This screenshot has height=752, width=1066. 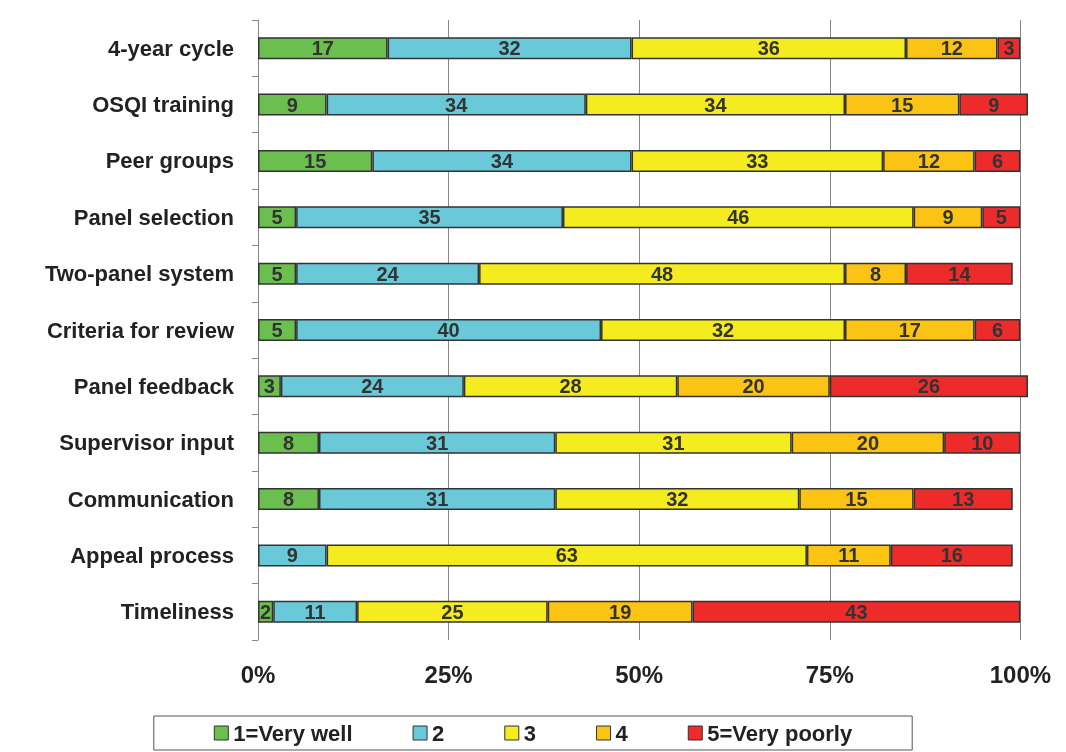 I want to click on data-label: 63, so click(x=566, y=555).